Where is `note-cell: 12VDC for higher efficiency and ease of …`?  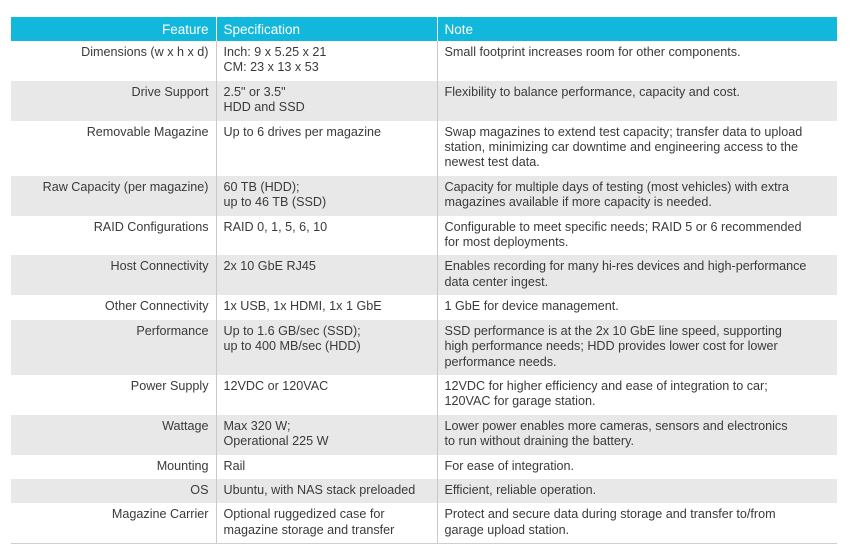
note-cell: 12VDC for higher efficiency and ease of … is located at coordinates (637, 394).